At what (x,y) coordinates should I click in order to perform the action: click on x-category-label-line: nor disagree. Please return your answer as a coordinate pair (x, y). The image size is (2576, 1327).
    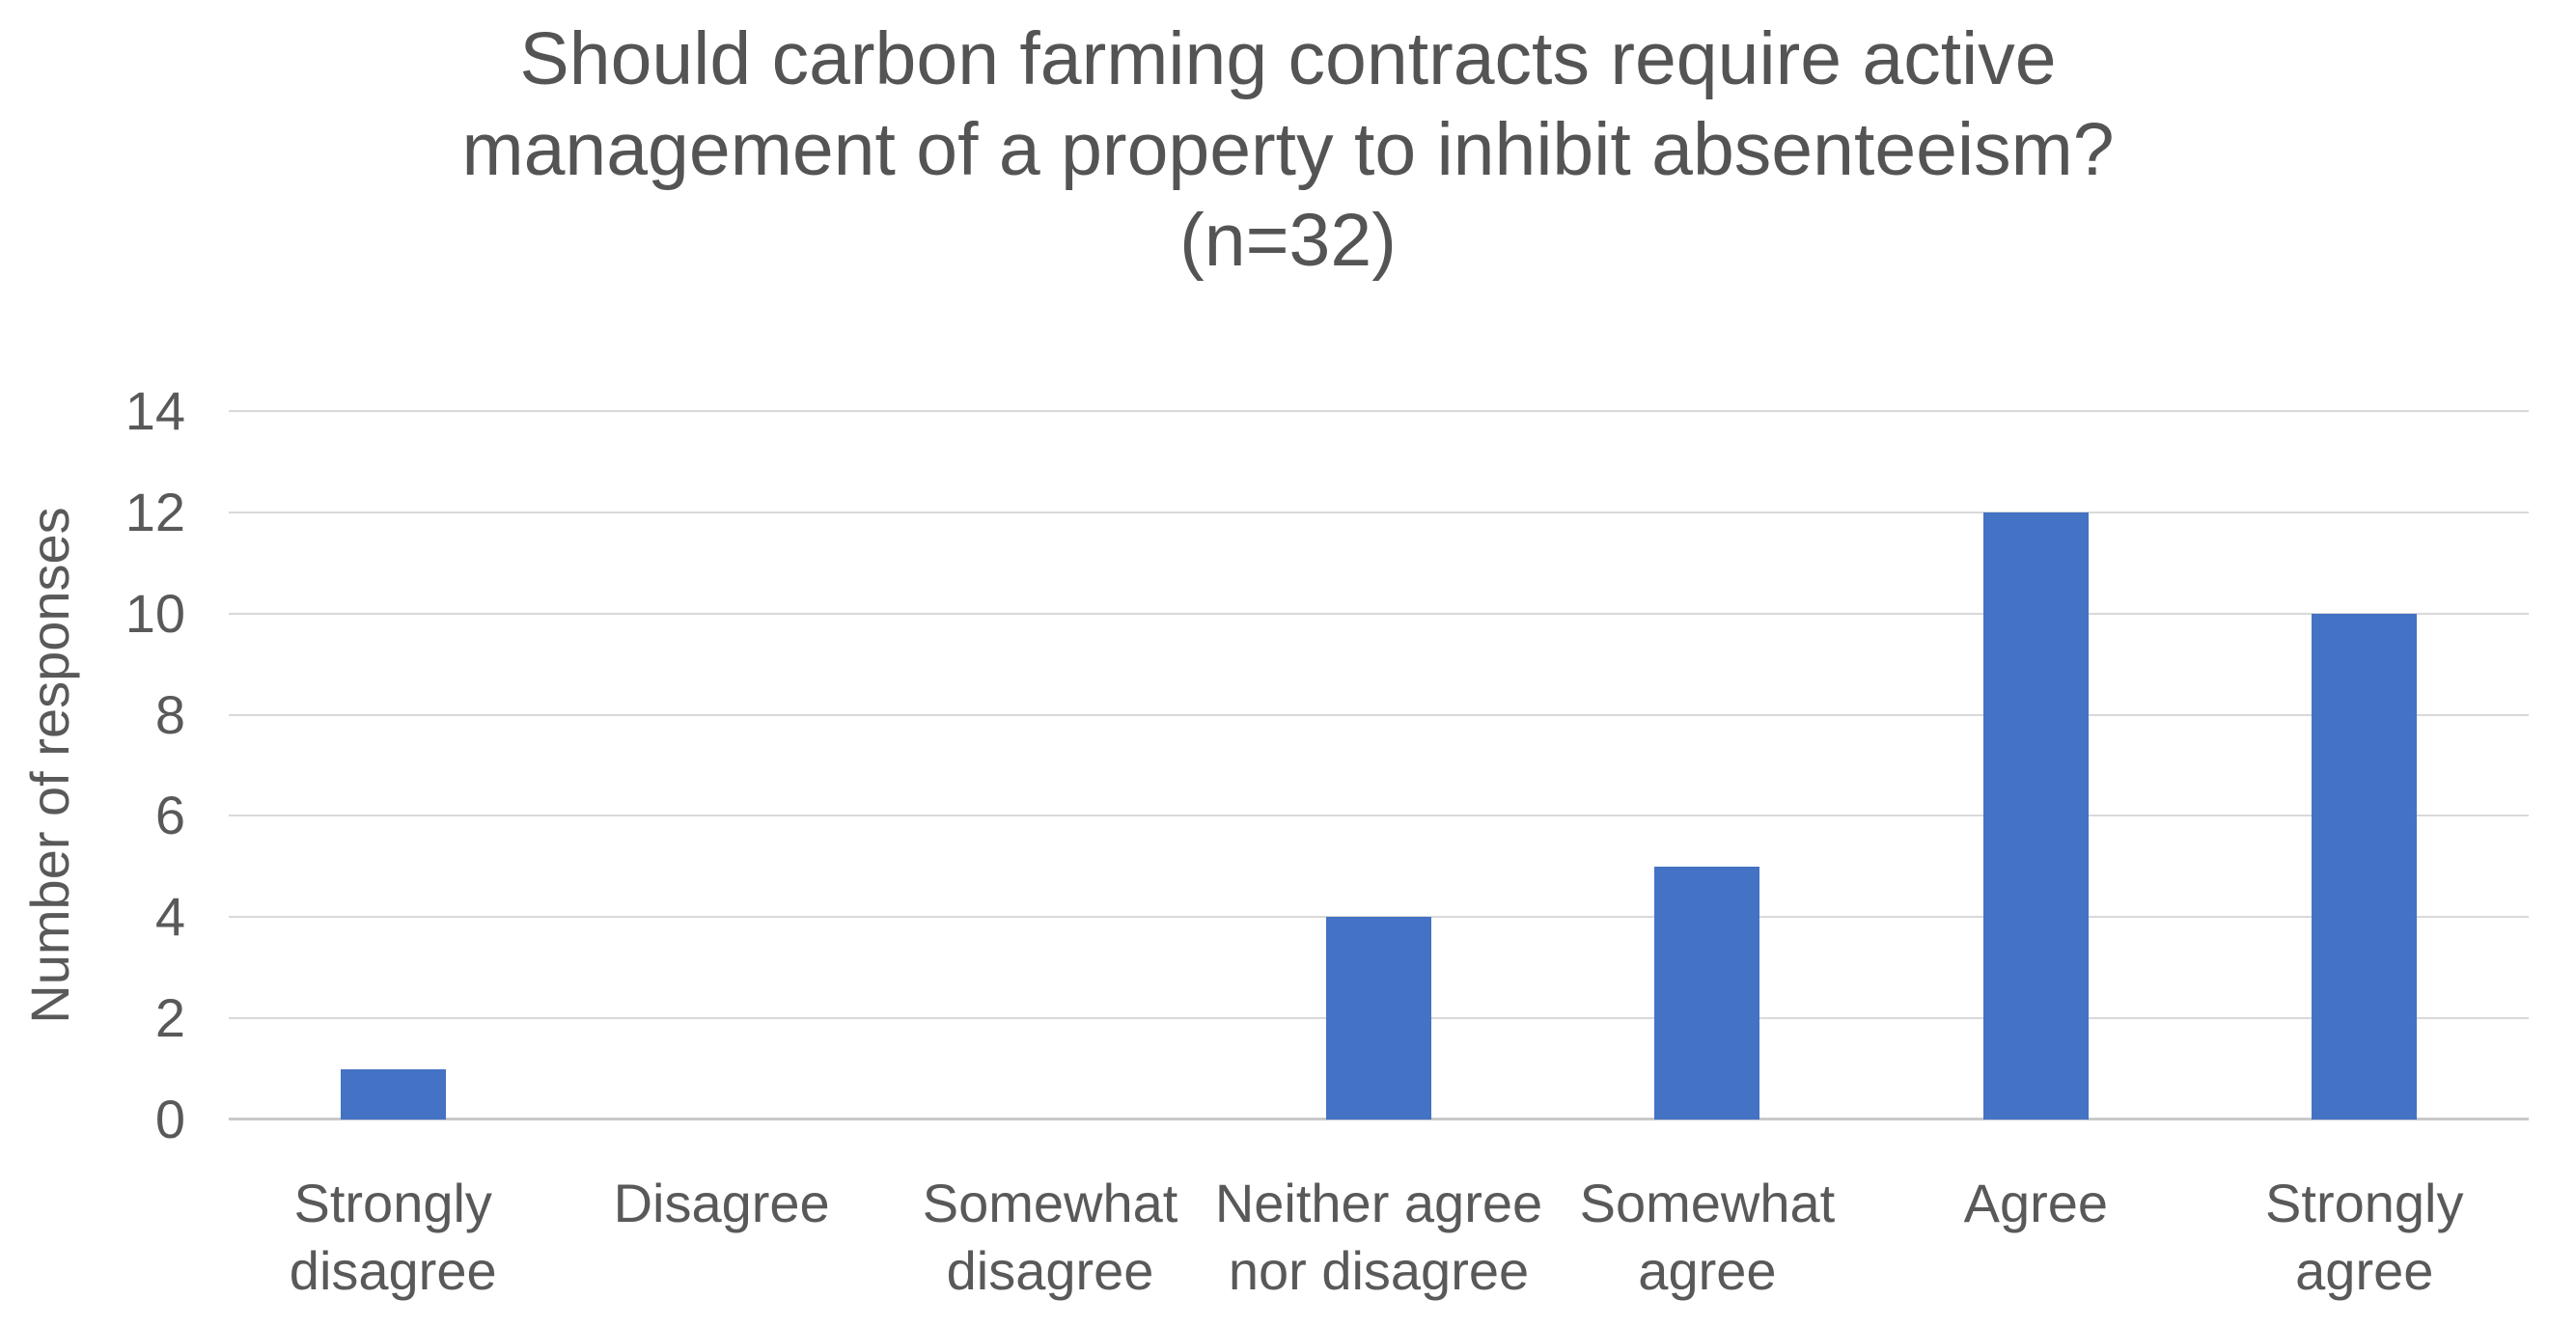
    Looking at the image, I should click on (1379, 1270).